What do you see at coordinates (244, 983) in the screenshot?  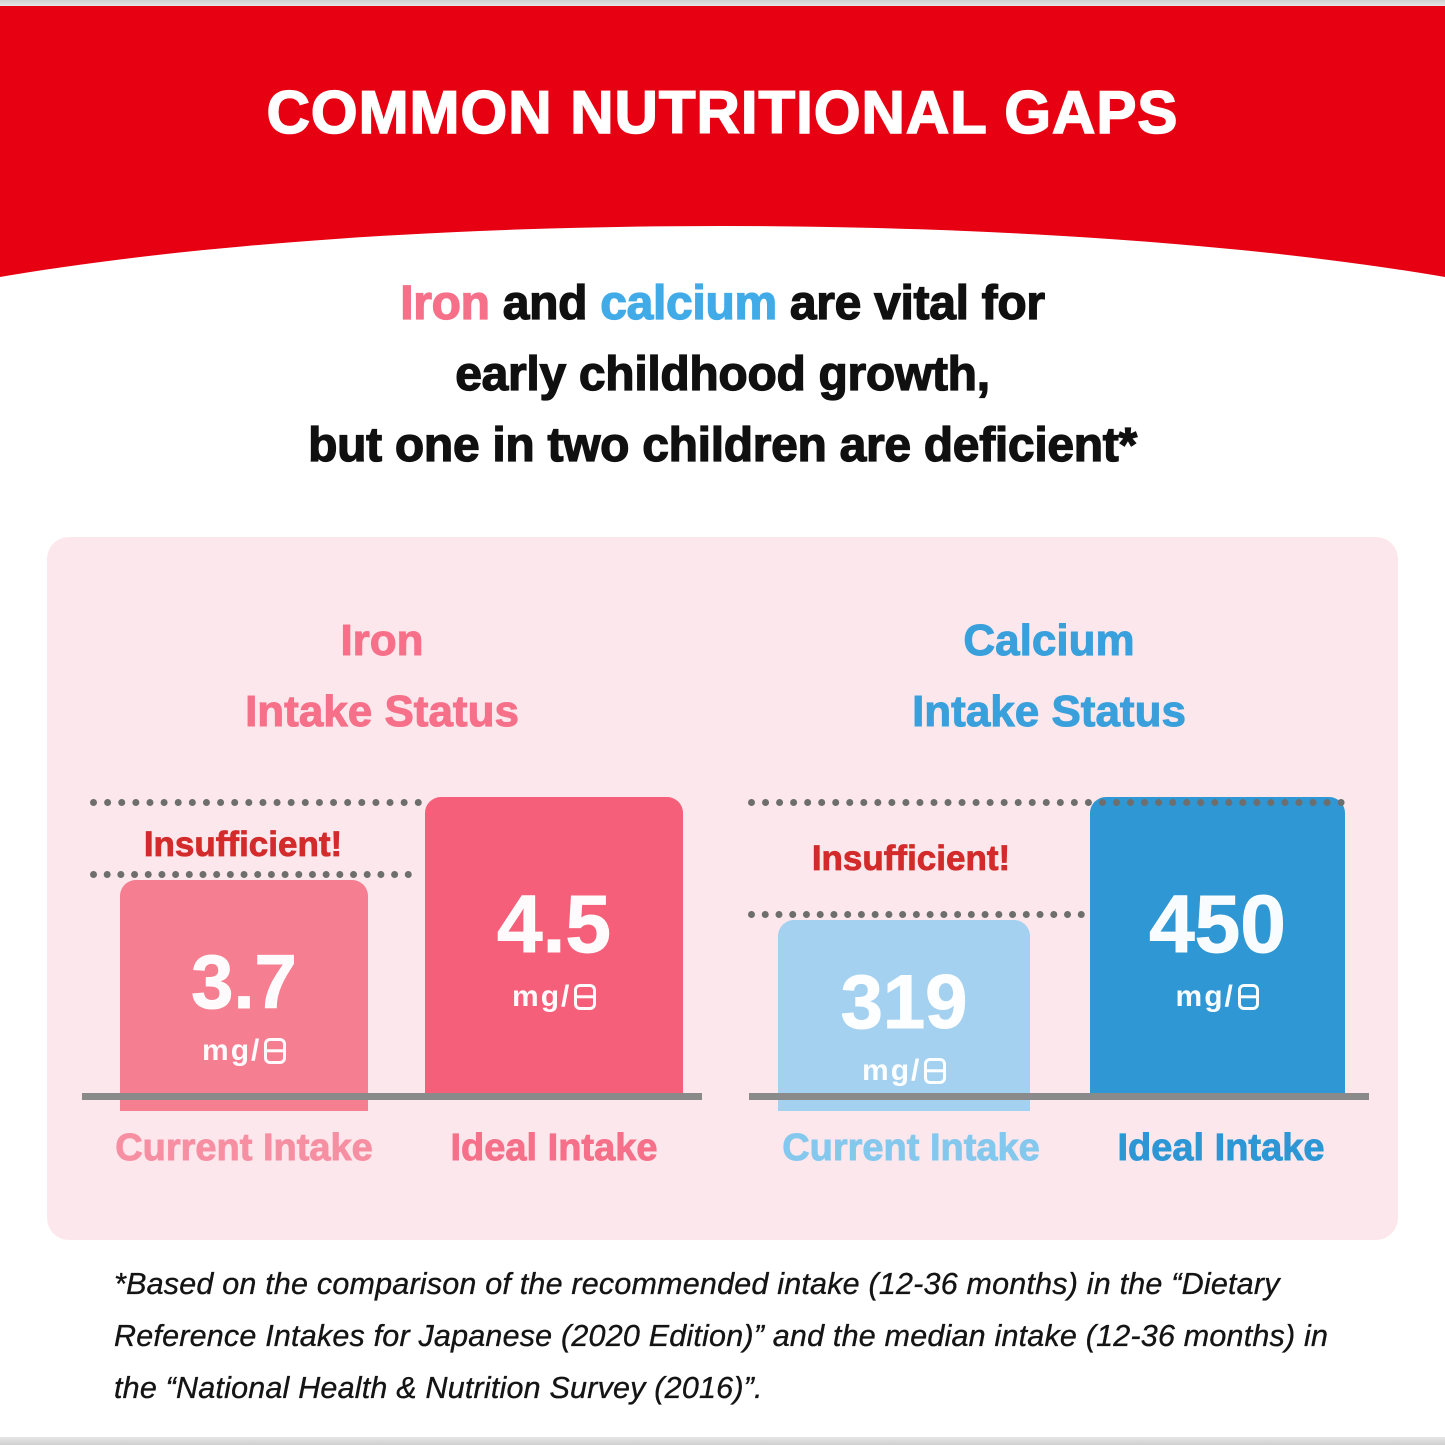 I see `iron-current-value: 3.7` at bounding box center [244, 983].